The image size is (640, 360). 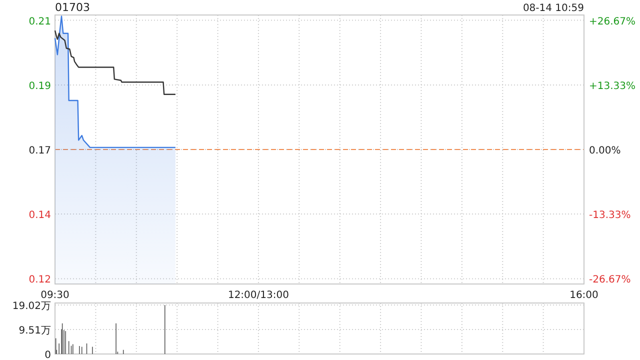 What do you see at coordinates (34, 331) in the screenshot?
I see `y-tick-label: 9.51万` at bounding box center [34, 331].